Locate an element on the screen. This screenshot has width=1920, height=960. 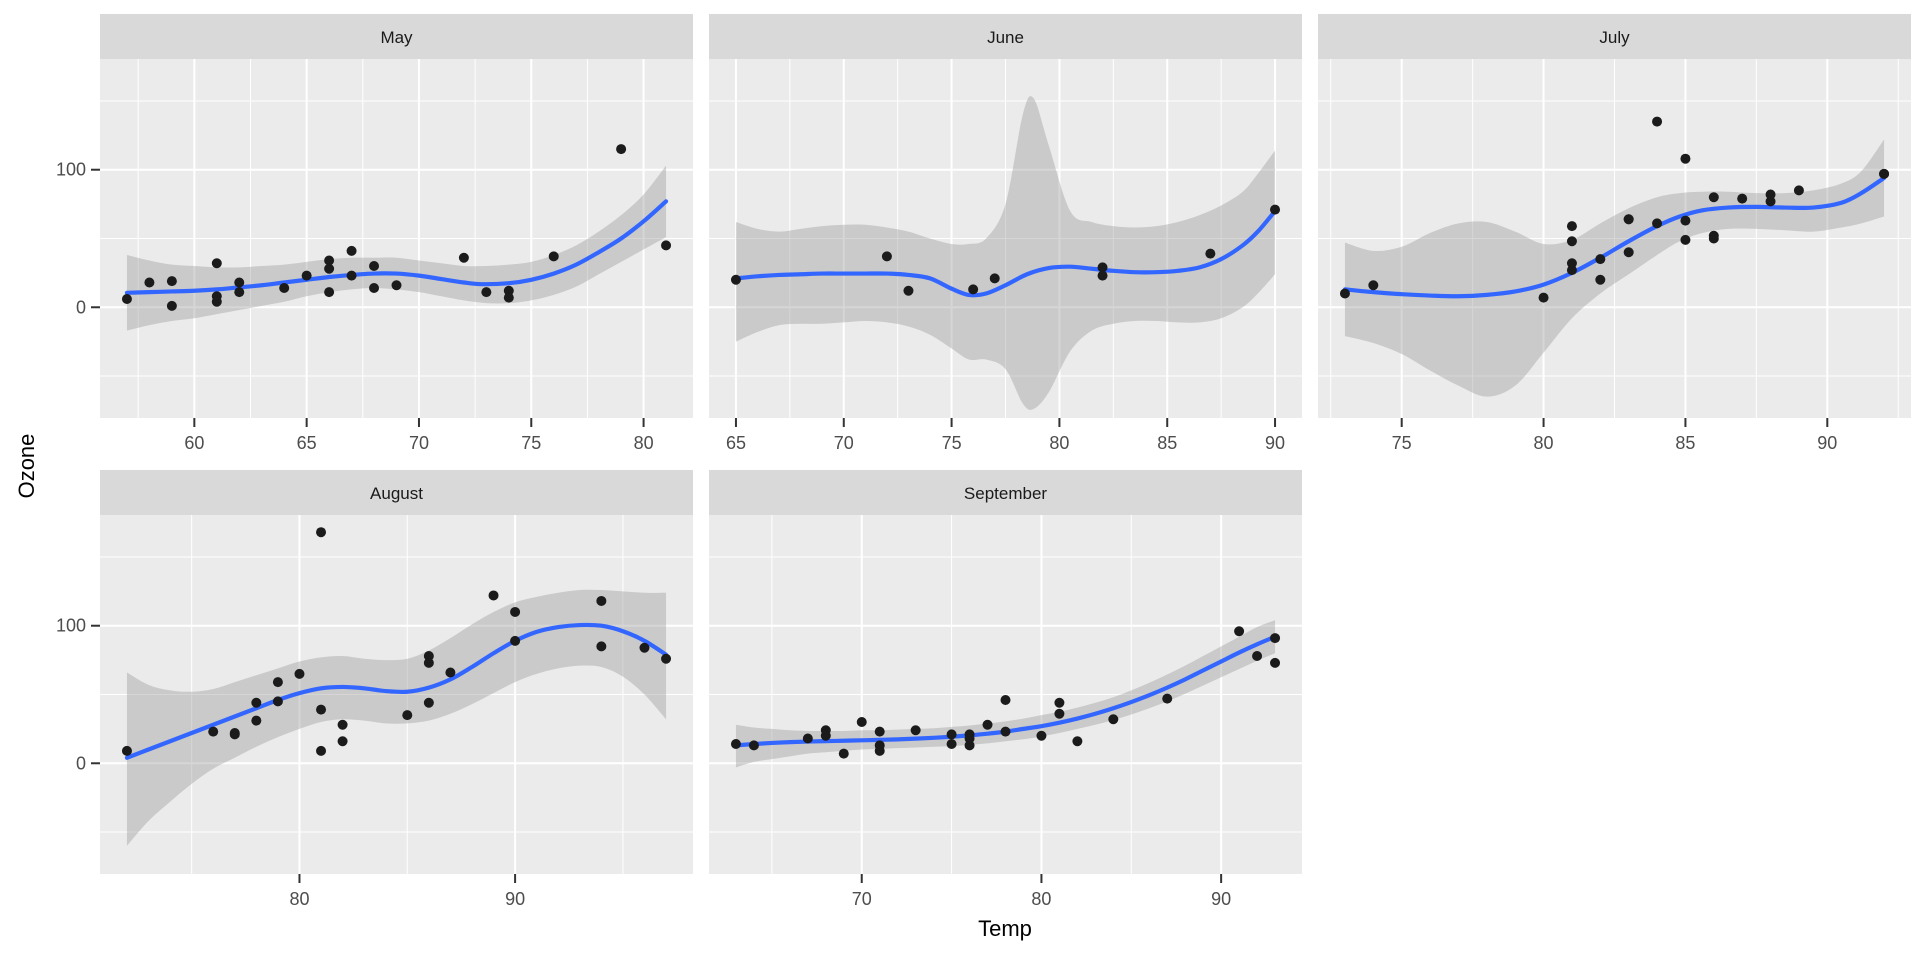
facet-strip is located at coordinates (1614, 36).